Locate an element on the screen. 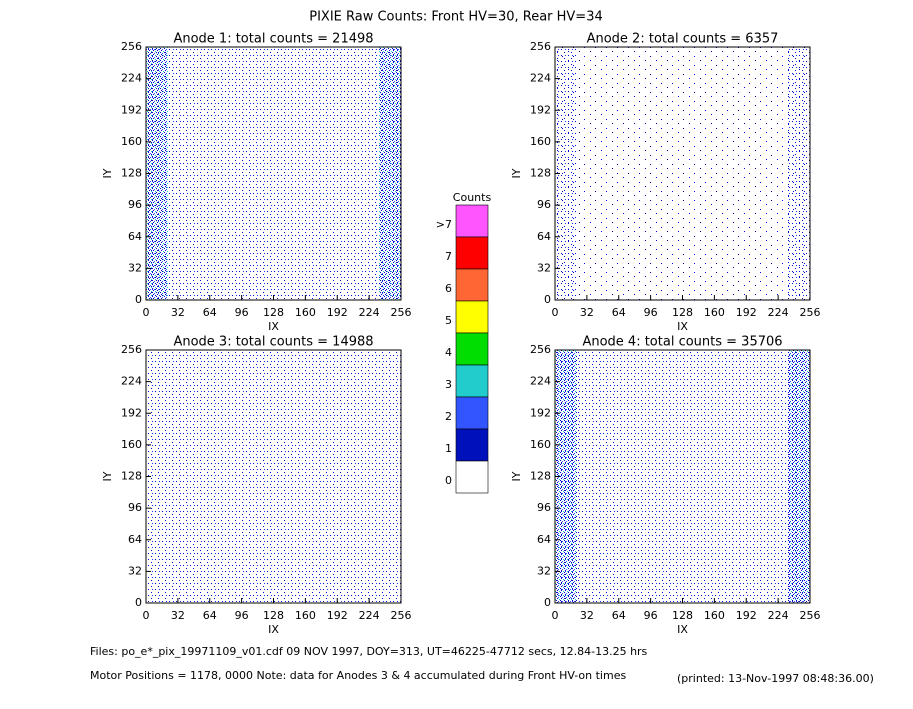 This screenshot has width=913, height=709. panel-title: Anode 3: total counts = 14988 is located at coordinates (273, 342).